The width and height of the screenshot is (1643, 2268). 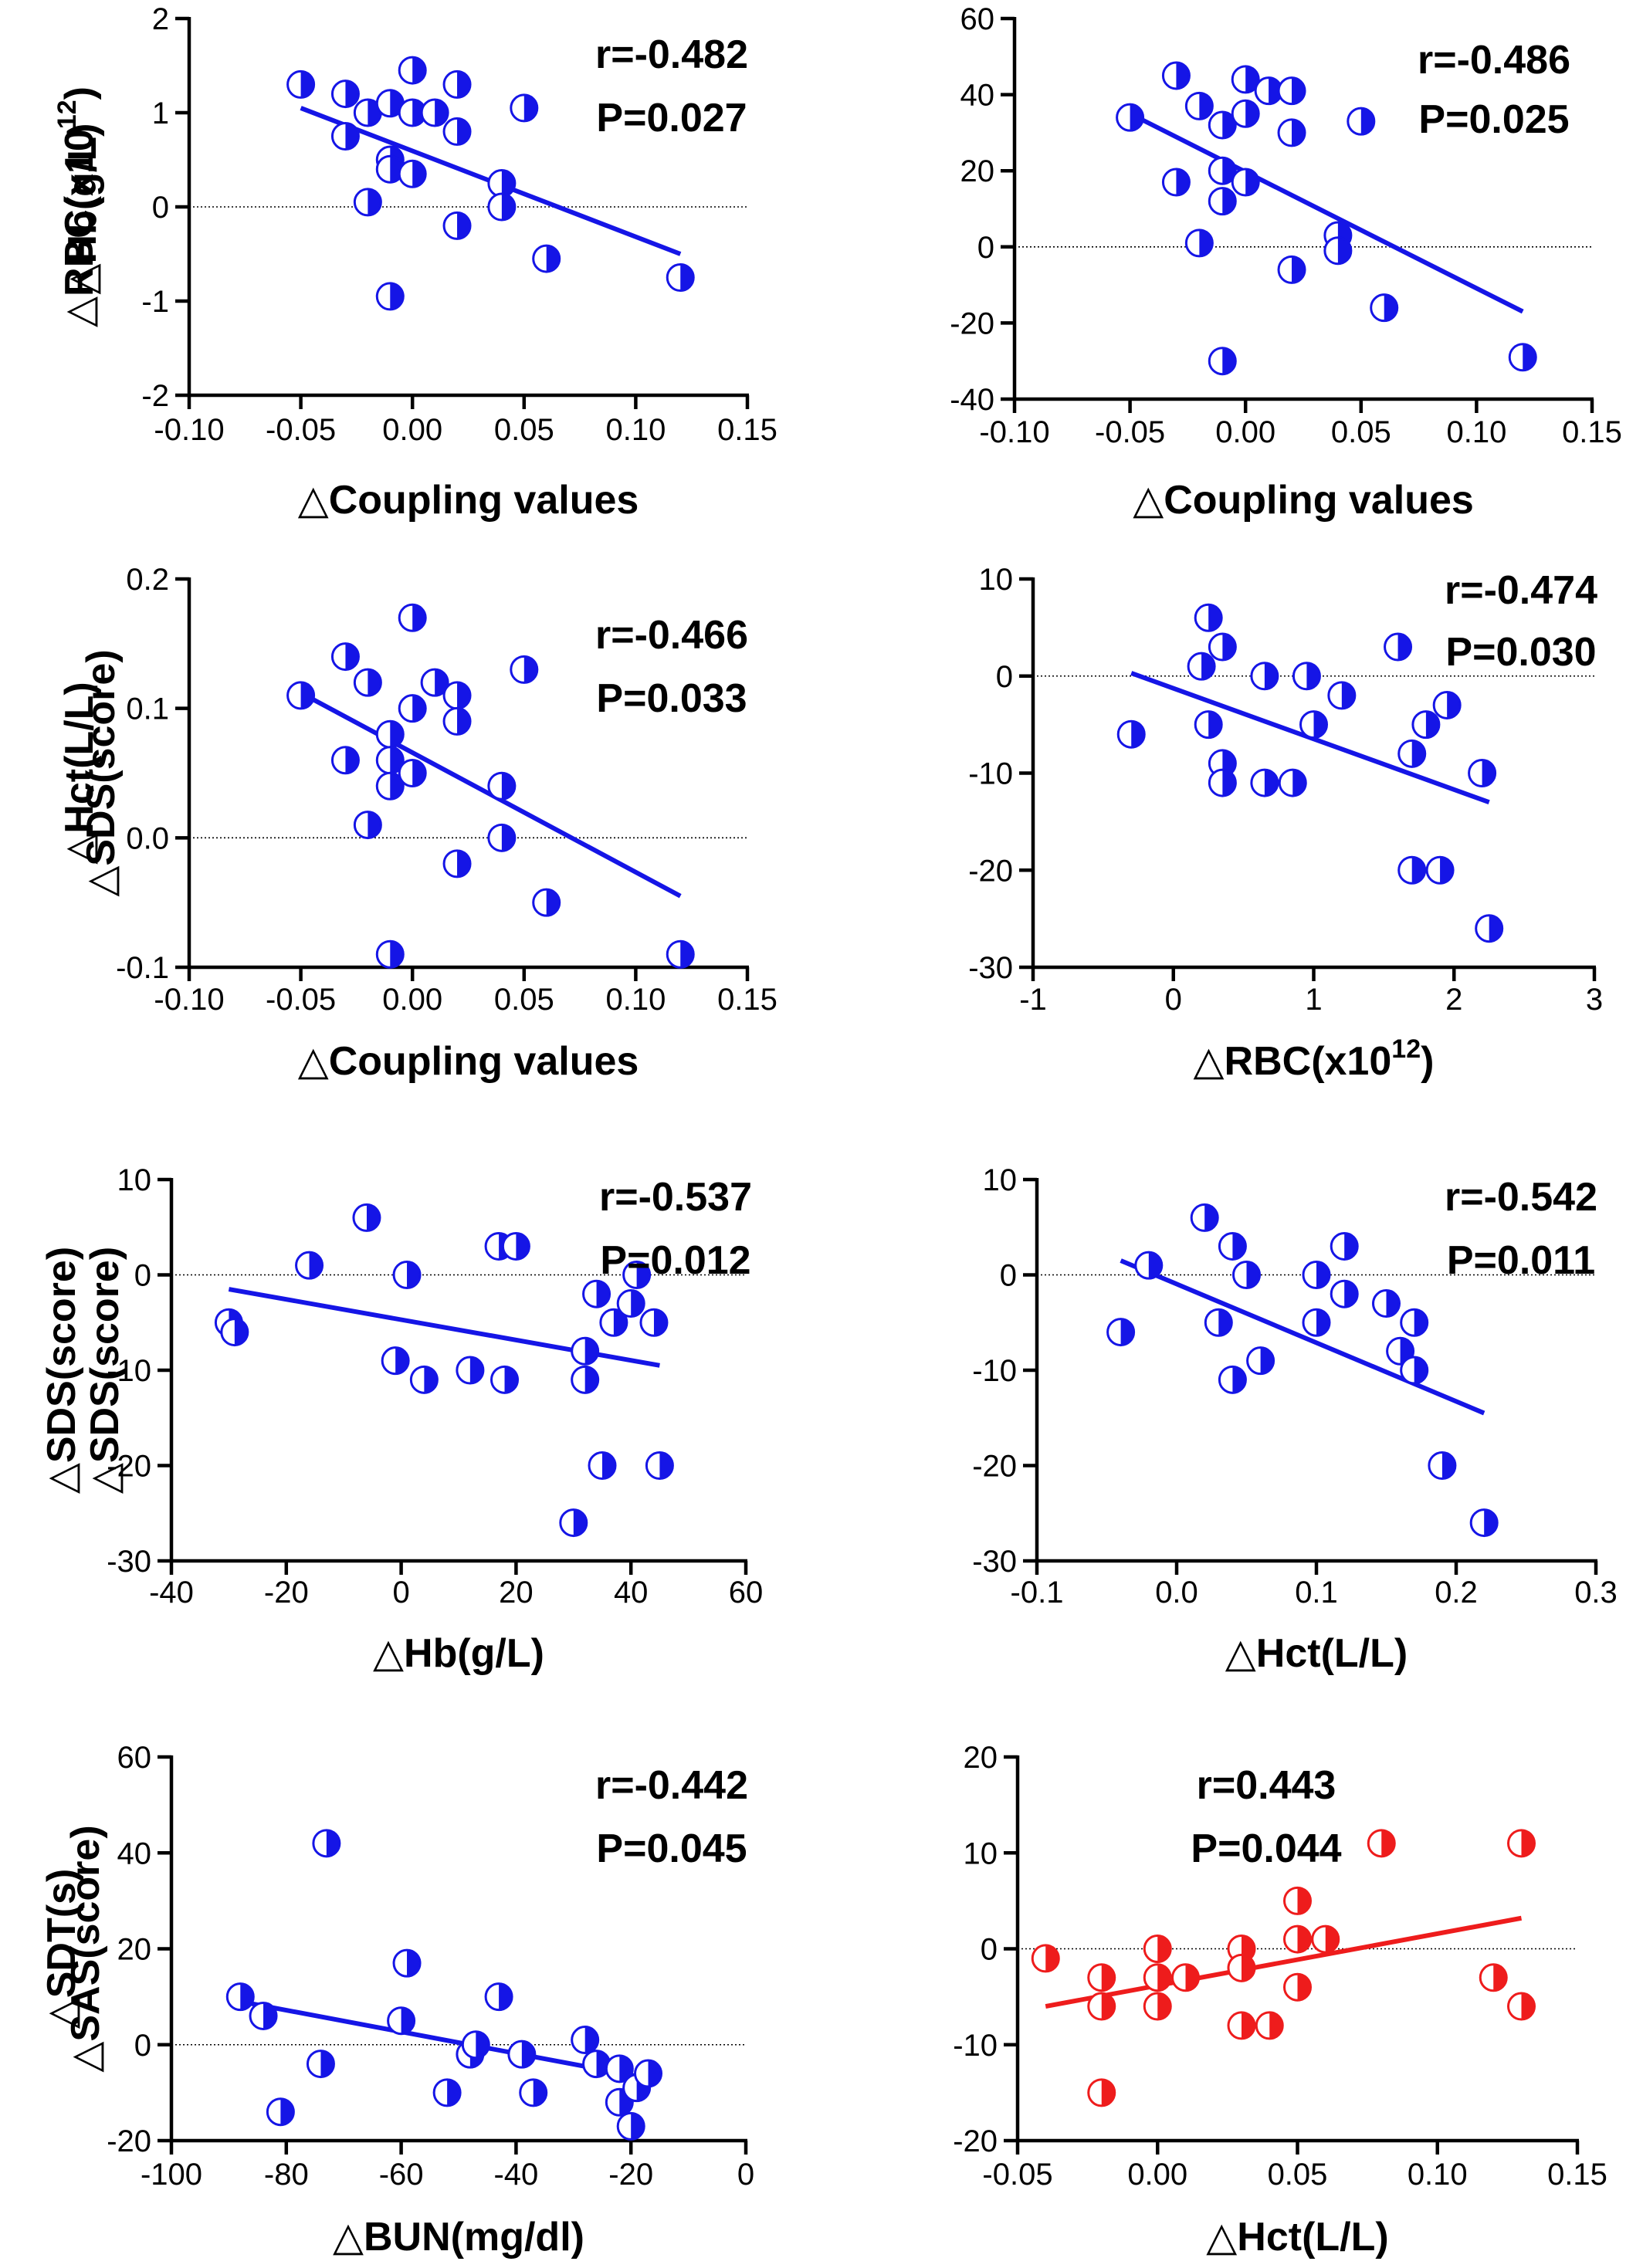 I want to click on y-tick-label: 40, so click(x=134, y=1853).